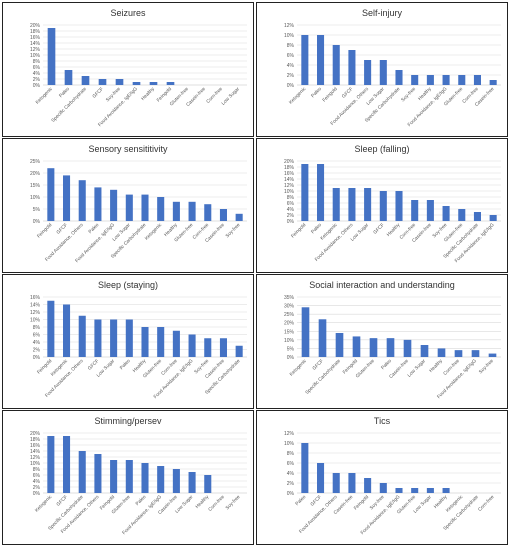 The width and height of the screenshot is (509, 550). What do you see at coordinates (289, 307) in the screenshot?
I see `y-tick-label: 30%` at bounding box center [289, 307].